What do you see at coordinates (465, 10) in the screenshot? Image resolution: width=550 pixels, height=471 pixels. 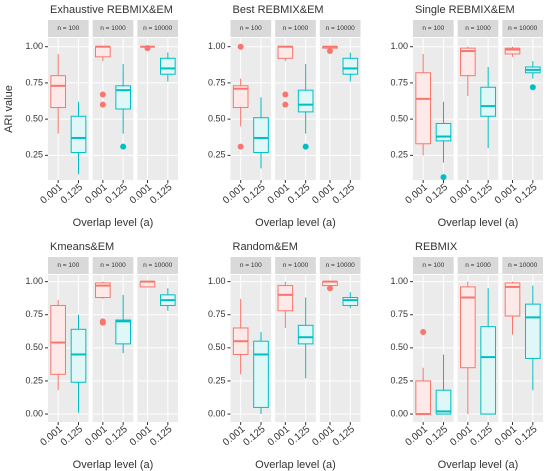 I see `panel-title: Single REBMIX&EM` at bounding box center [465, 10].